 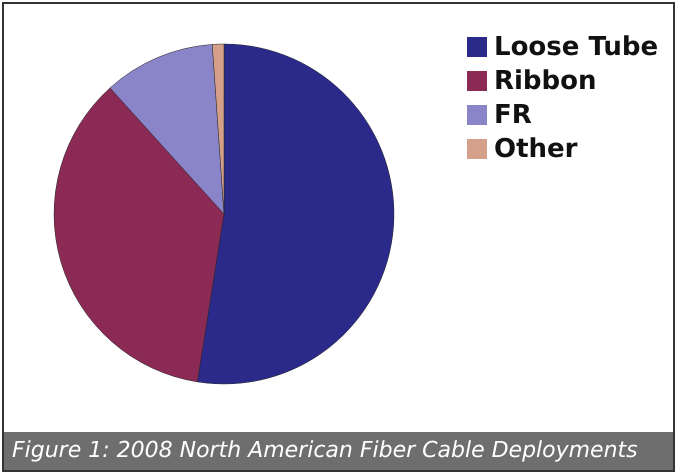 I want to click on caption: Figure 1: 2008 North American Fiber Cable Deployments, so click(x=338, y=451).